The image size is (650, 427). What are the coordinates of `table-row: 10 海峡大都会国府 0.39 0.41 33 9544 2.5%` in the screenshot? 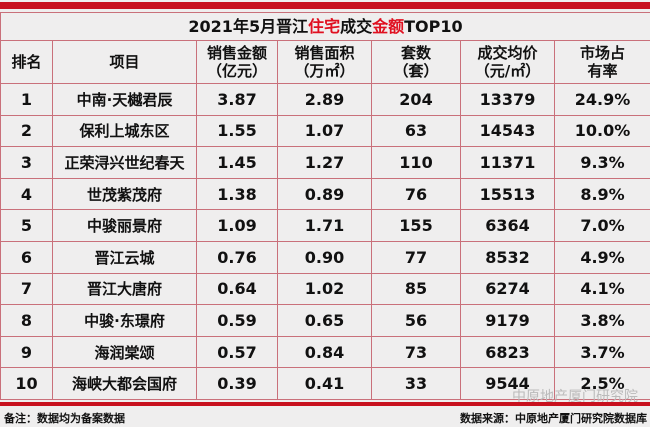 It's located at (325, 383).